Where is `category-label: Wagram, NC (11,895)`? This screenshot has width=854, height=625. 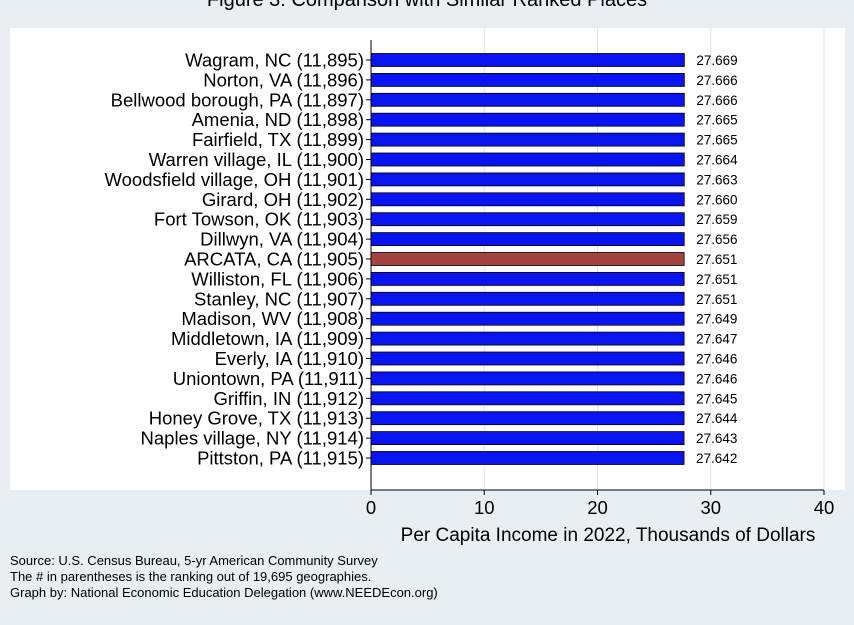
category-label: Wagram, NC (11,895) is located at coordinates (274, 60).